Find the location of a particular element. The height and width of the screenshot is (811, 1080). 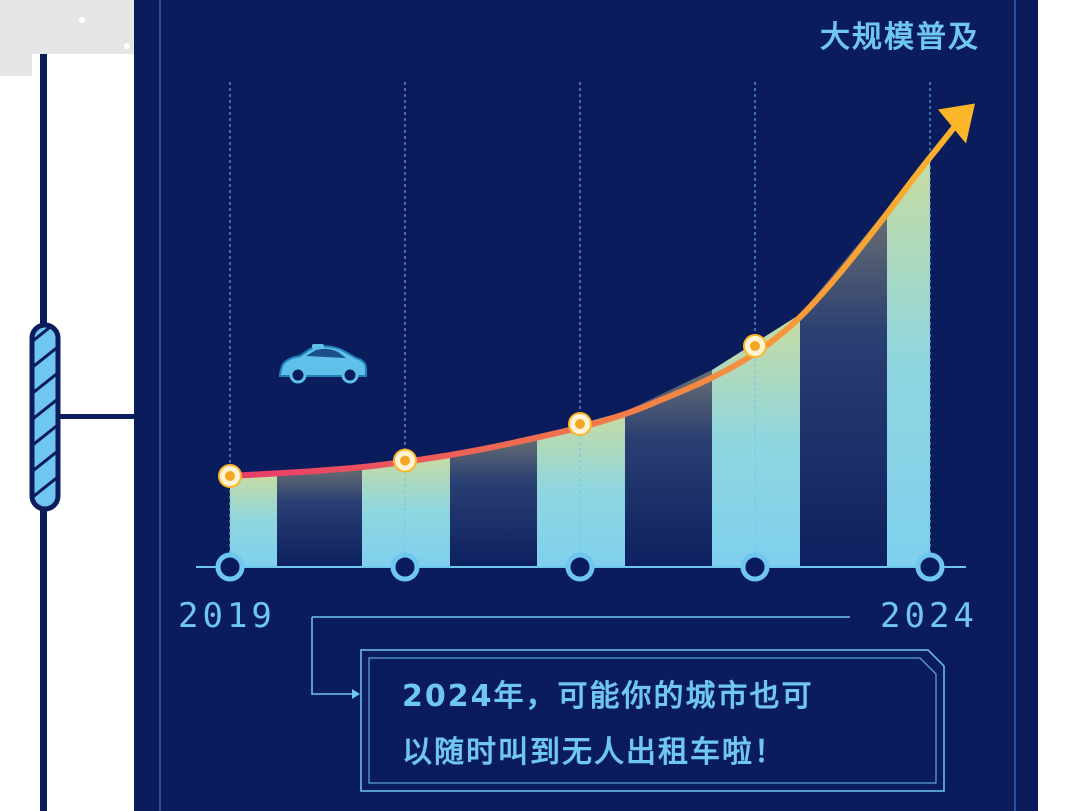

annotation-frame-outer is located at coordinates (652, 720).